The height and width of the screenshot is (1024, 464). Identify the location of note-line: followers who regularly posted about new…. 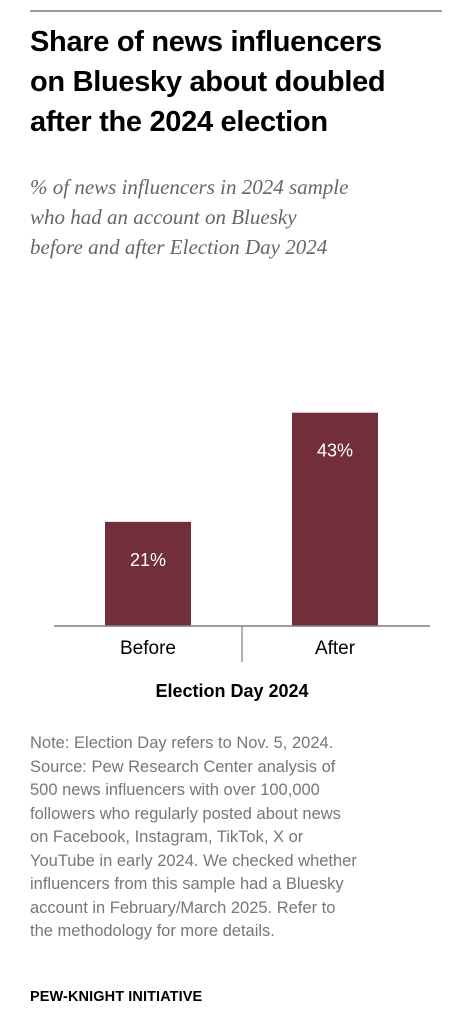
(185, 813).